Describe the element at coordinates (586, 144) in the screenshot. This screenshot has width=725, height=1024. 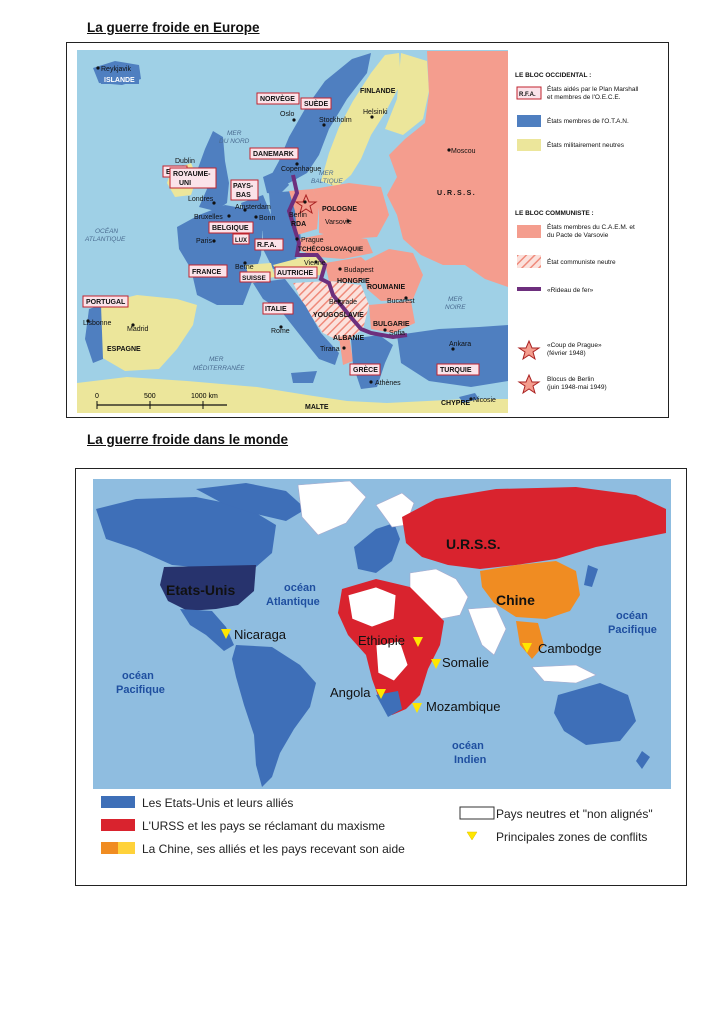
I see `legend-neutres: États militairement neutres` at that location.